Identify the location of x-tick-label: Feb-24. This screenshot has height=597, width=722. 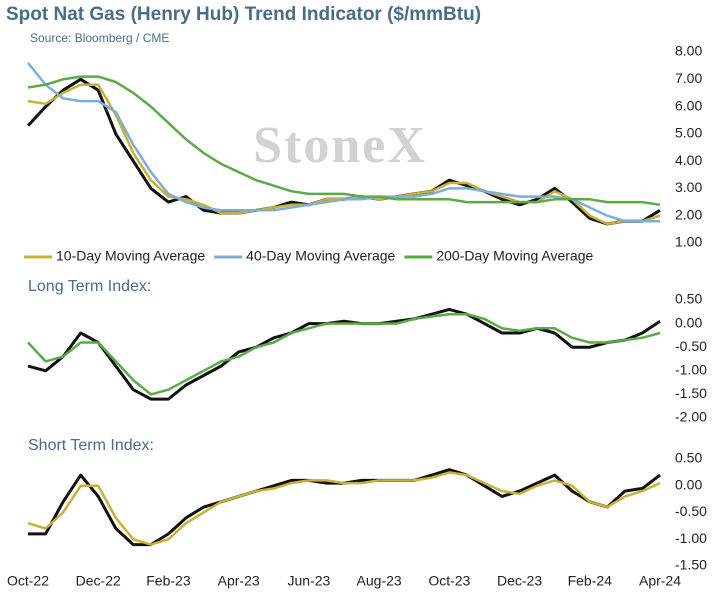
(590, 581).